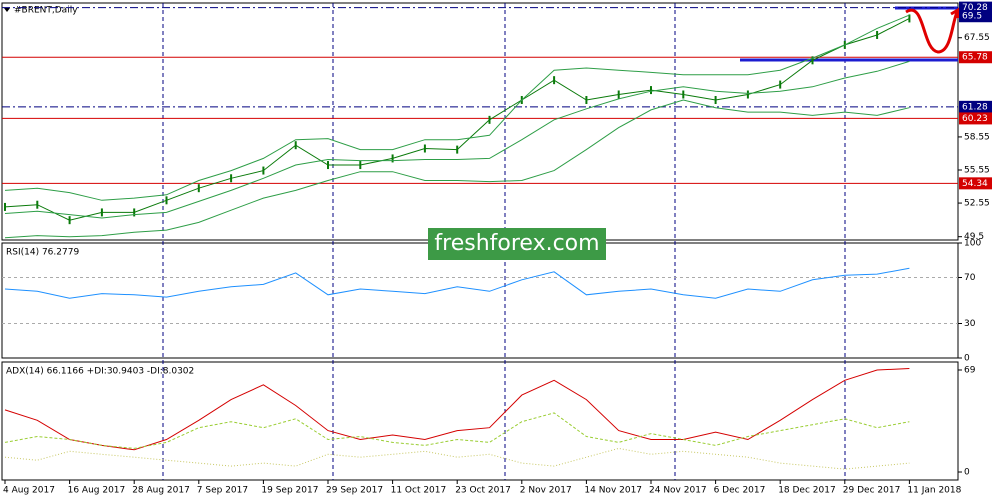  Describe the element at coordinates (289, 491) in the screenshot. I see `x-tick-label: 19 Sep 2017` at that location.